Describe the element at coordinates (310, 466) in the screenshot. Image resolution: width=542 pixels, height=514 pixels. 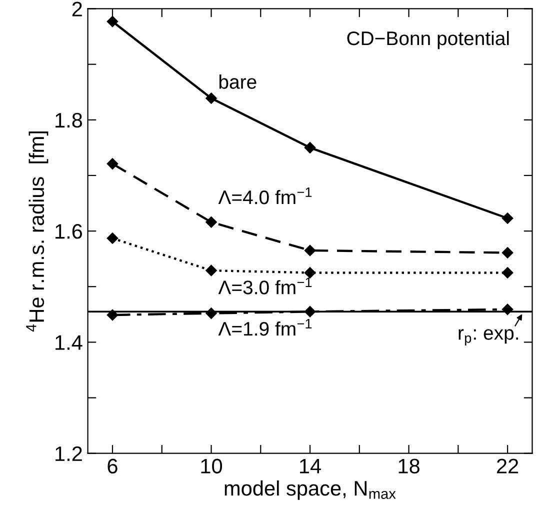
I see `x-tick-label: 14` at that location.